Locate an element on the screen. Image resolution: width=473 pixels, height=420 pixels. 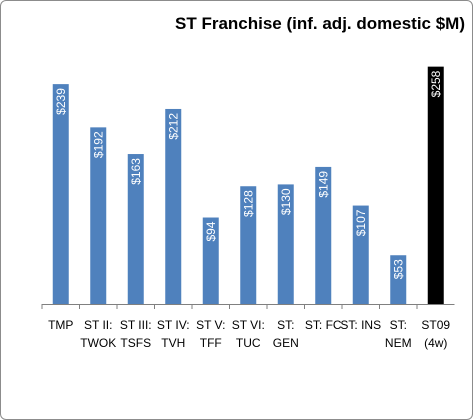
category-label: ST09 (4w) is located at coordinates (435, 334).